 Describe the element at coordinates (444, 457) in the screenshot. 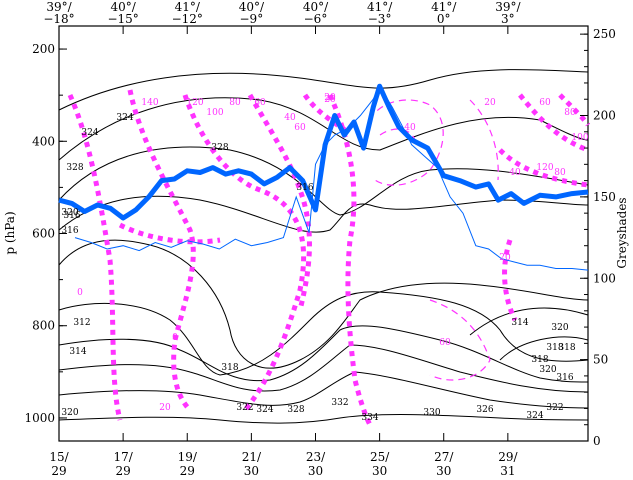

I see `x-tick-label-6: 27/` at that location.